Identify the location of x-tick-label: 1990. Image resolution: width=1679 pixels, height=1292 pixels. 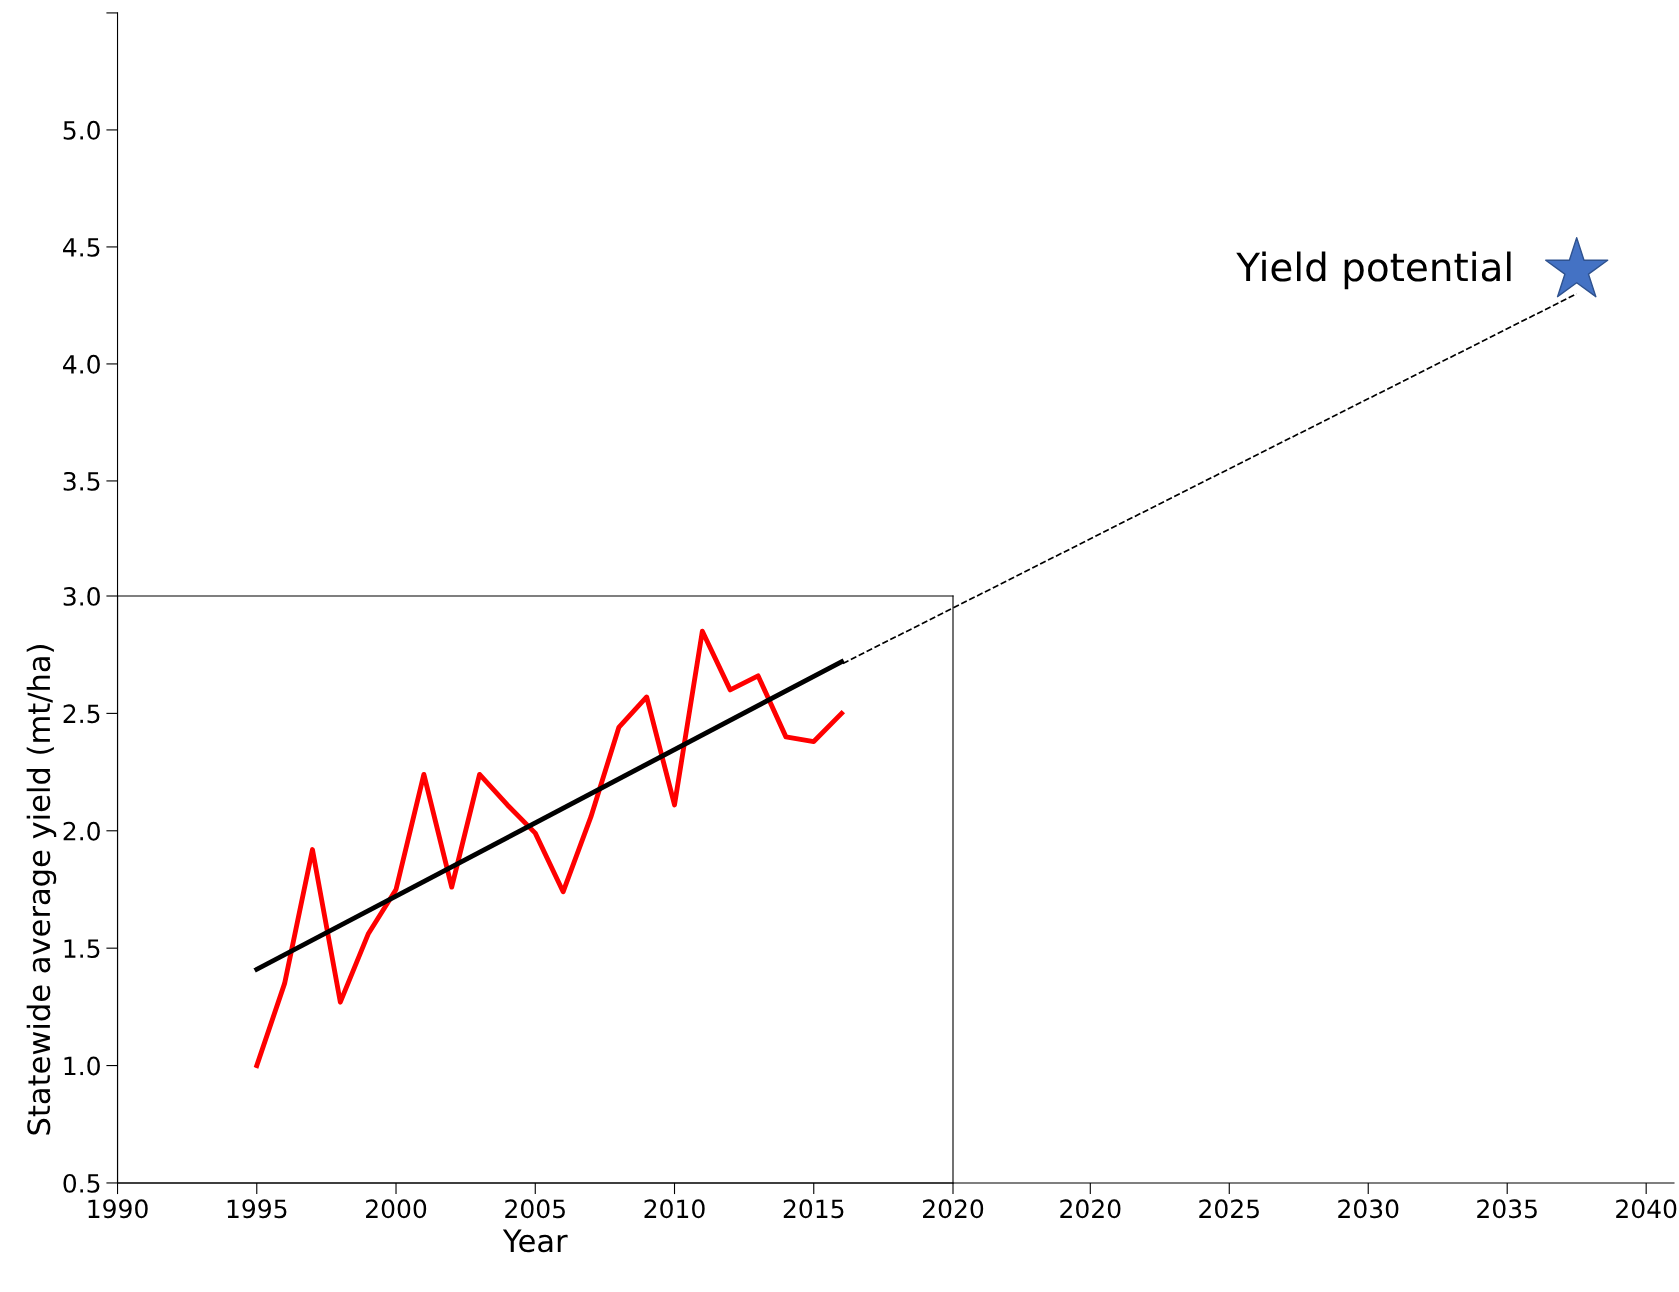
(118, 1209).